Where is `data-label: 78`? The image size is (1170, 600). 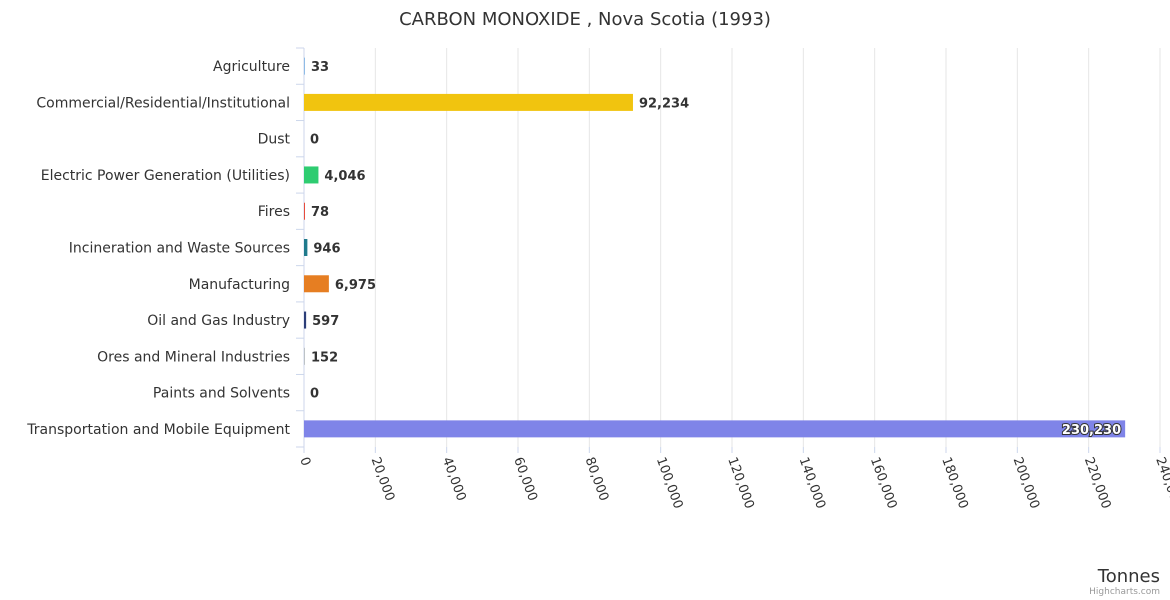
data-label: 78 is located at coordinates (320, 212).